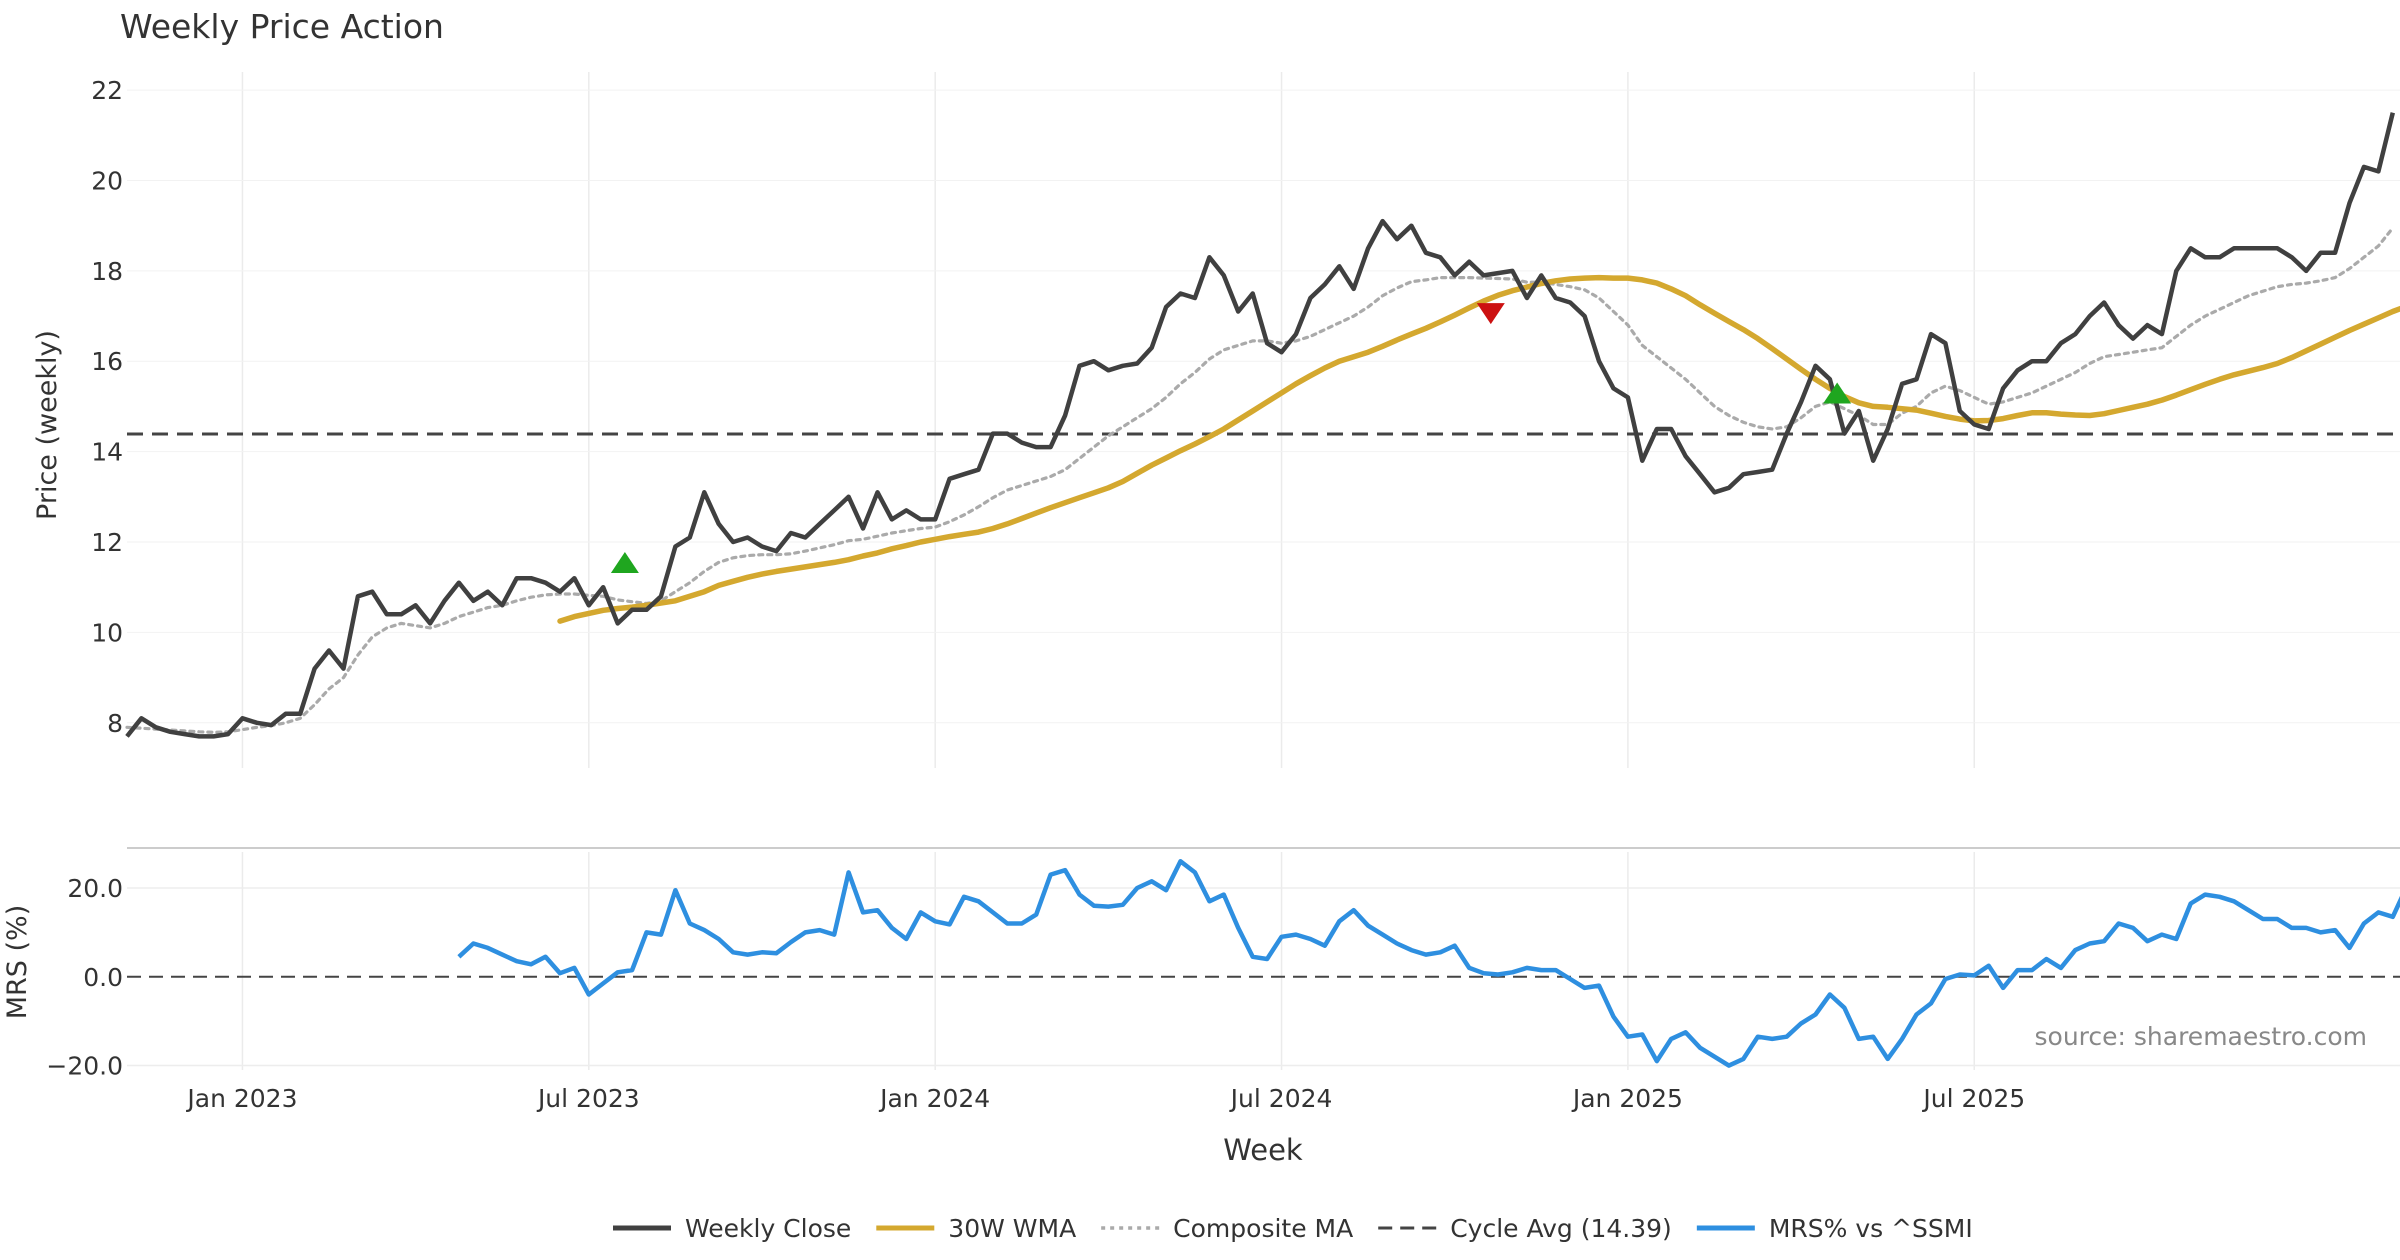 This screenshot has width=2400, height=1260. Describe the element at coordinates (107, 90) in the screenshot. I see `price-y-tick-label: 22` at that location.